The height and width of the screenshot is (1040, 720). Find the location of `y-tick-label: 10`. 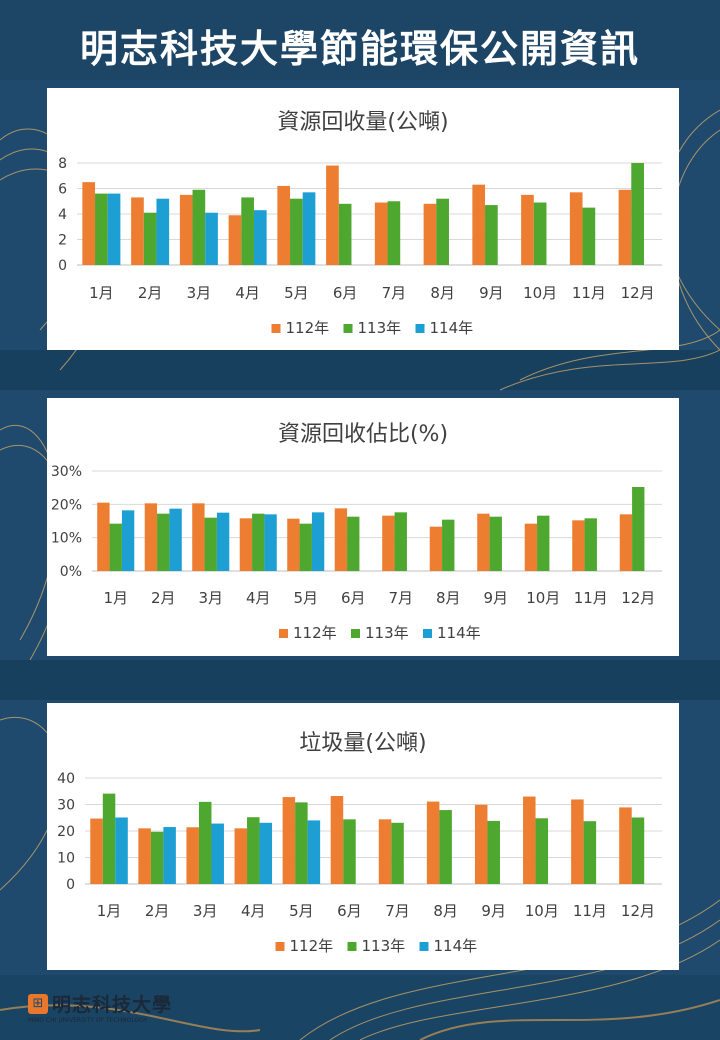

y-tick-label: 10 is located at coordinates (66, 859).